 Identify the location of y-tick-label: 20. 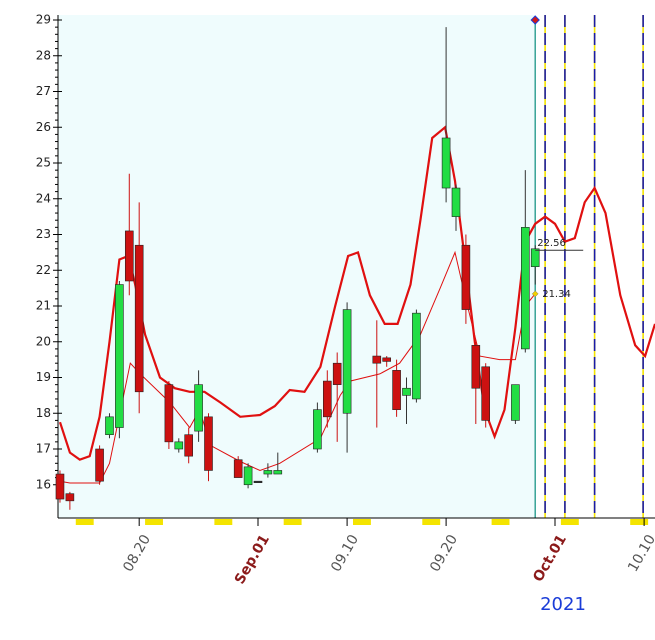
(43, 341).